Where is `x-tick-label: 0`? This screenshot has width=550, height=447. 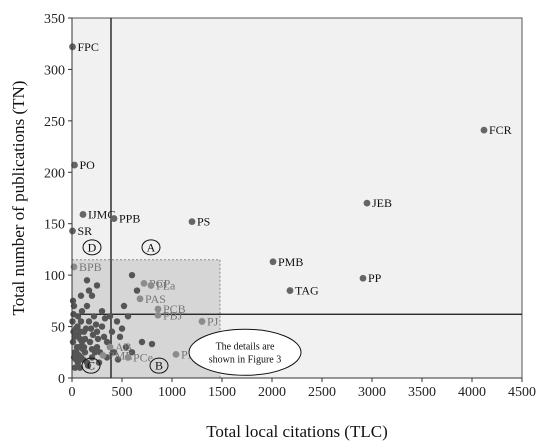
x-tick-label: 0 is located at coordinates (72, 392).